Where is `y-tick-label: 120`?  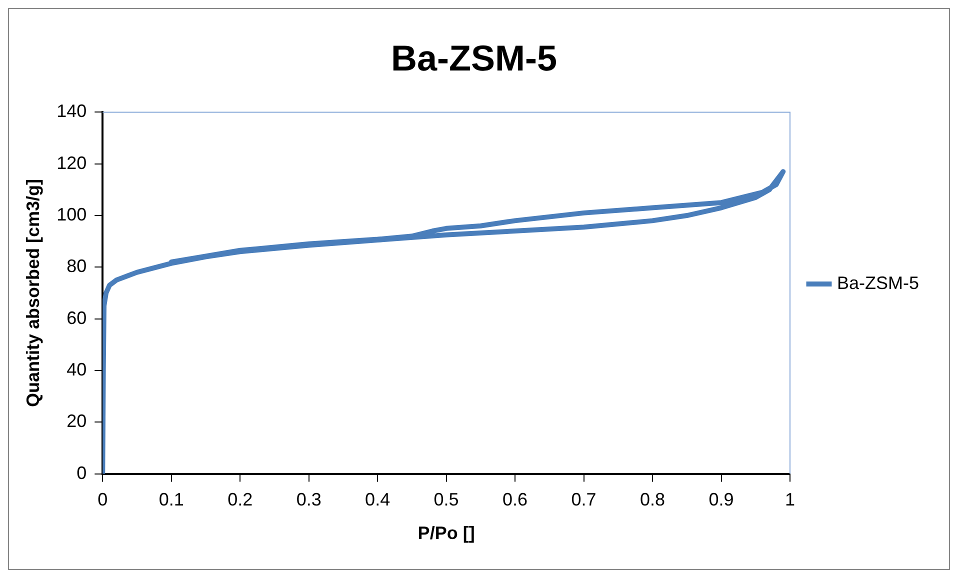 y-tick-label: 120 is located at coordinates (71, 162).